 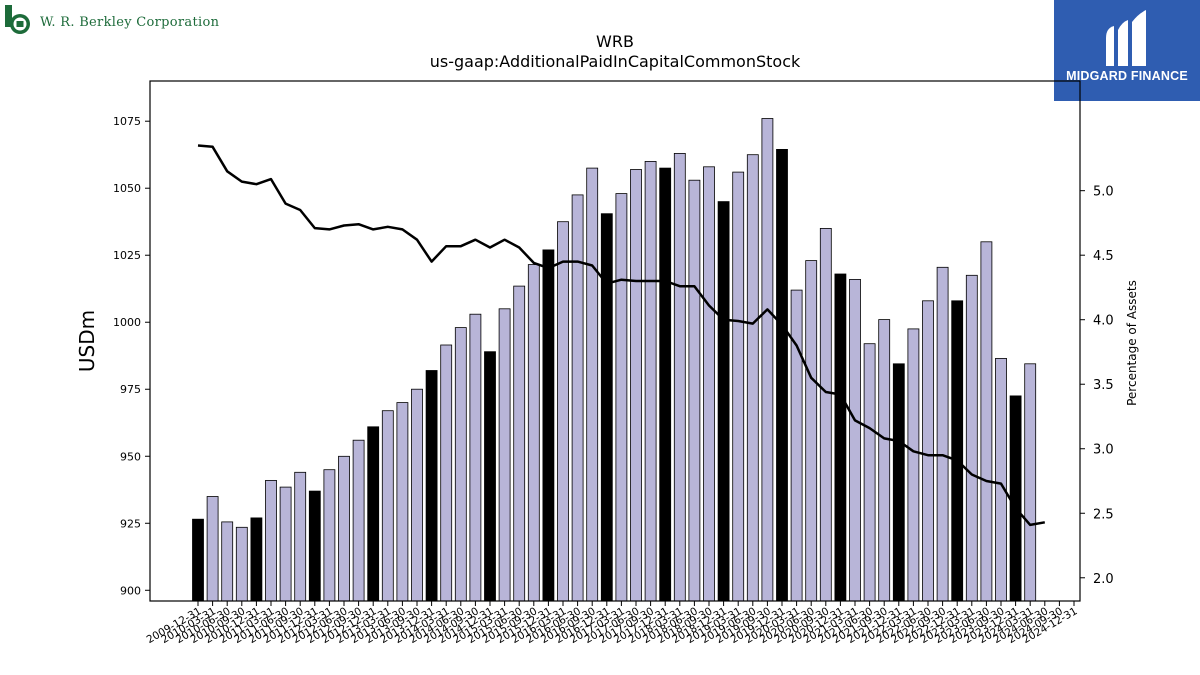 I want to click on midgard-m-emblem-icon, so click(x=1126, y=38).